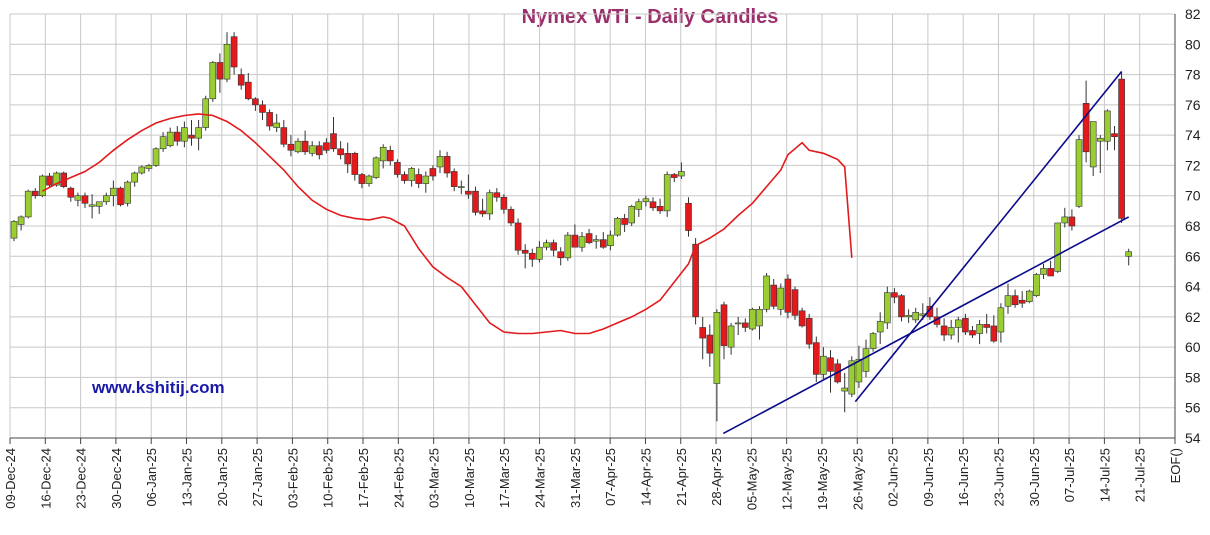 The image size is (1210, 535). I want to click on y-tick-label: 62, so click(1193, 317).